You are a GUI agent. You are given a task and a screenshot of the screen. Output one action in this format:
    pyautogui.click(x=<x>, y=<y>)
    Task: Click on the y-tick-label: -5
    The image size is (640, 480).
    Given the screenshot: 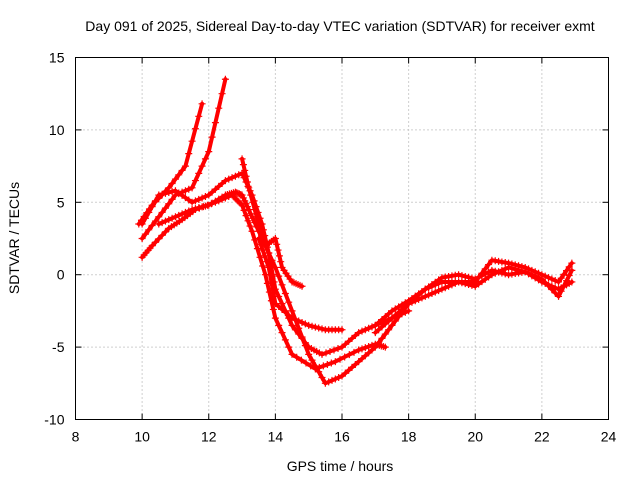 What is the action you would take?
    pyautogui.click(x=58, y=347)
    